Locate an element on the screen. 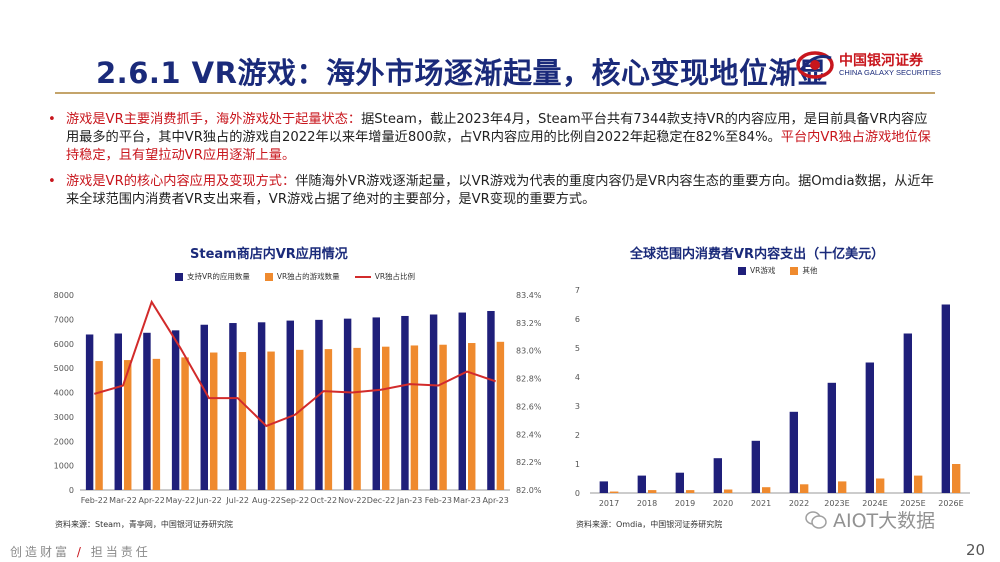 This screenshot has height=562, width=1000. x-tick-label: 2024E is located at coordinates (874, 503).